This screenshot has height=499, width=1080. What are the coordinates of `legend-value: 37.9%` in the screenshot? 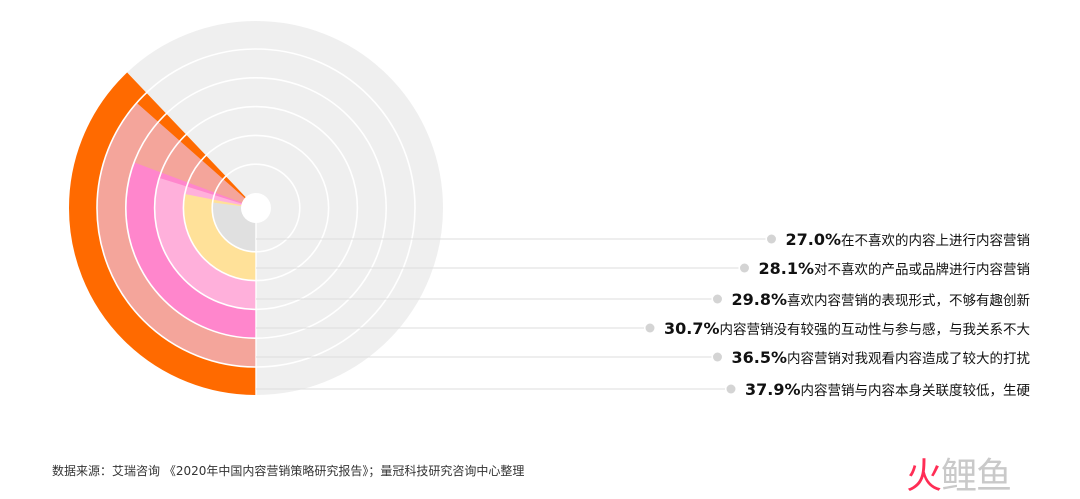 It's located at (773, 389).